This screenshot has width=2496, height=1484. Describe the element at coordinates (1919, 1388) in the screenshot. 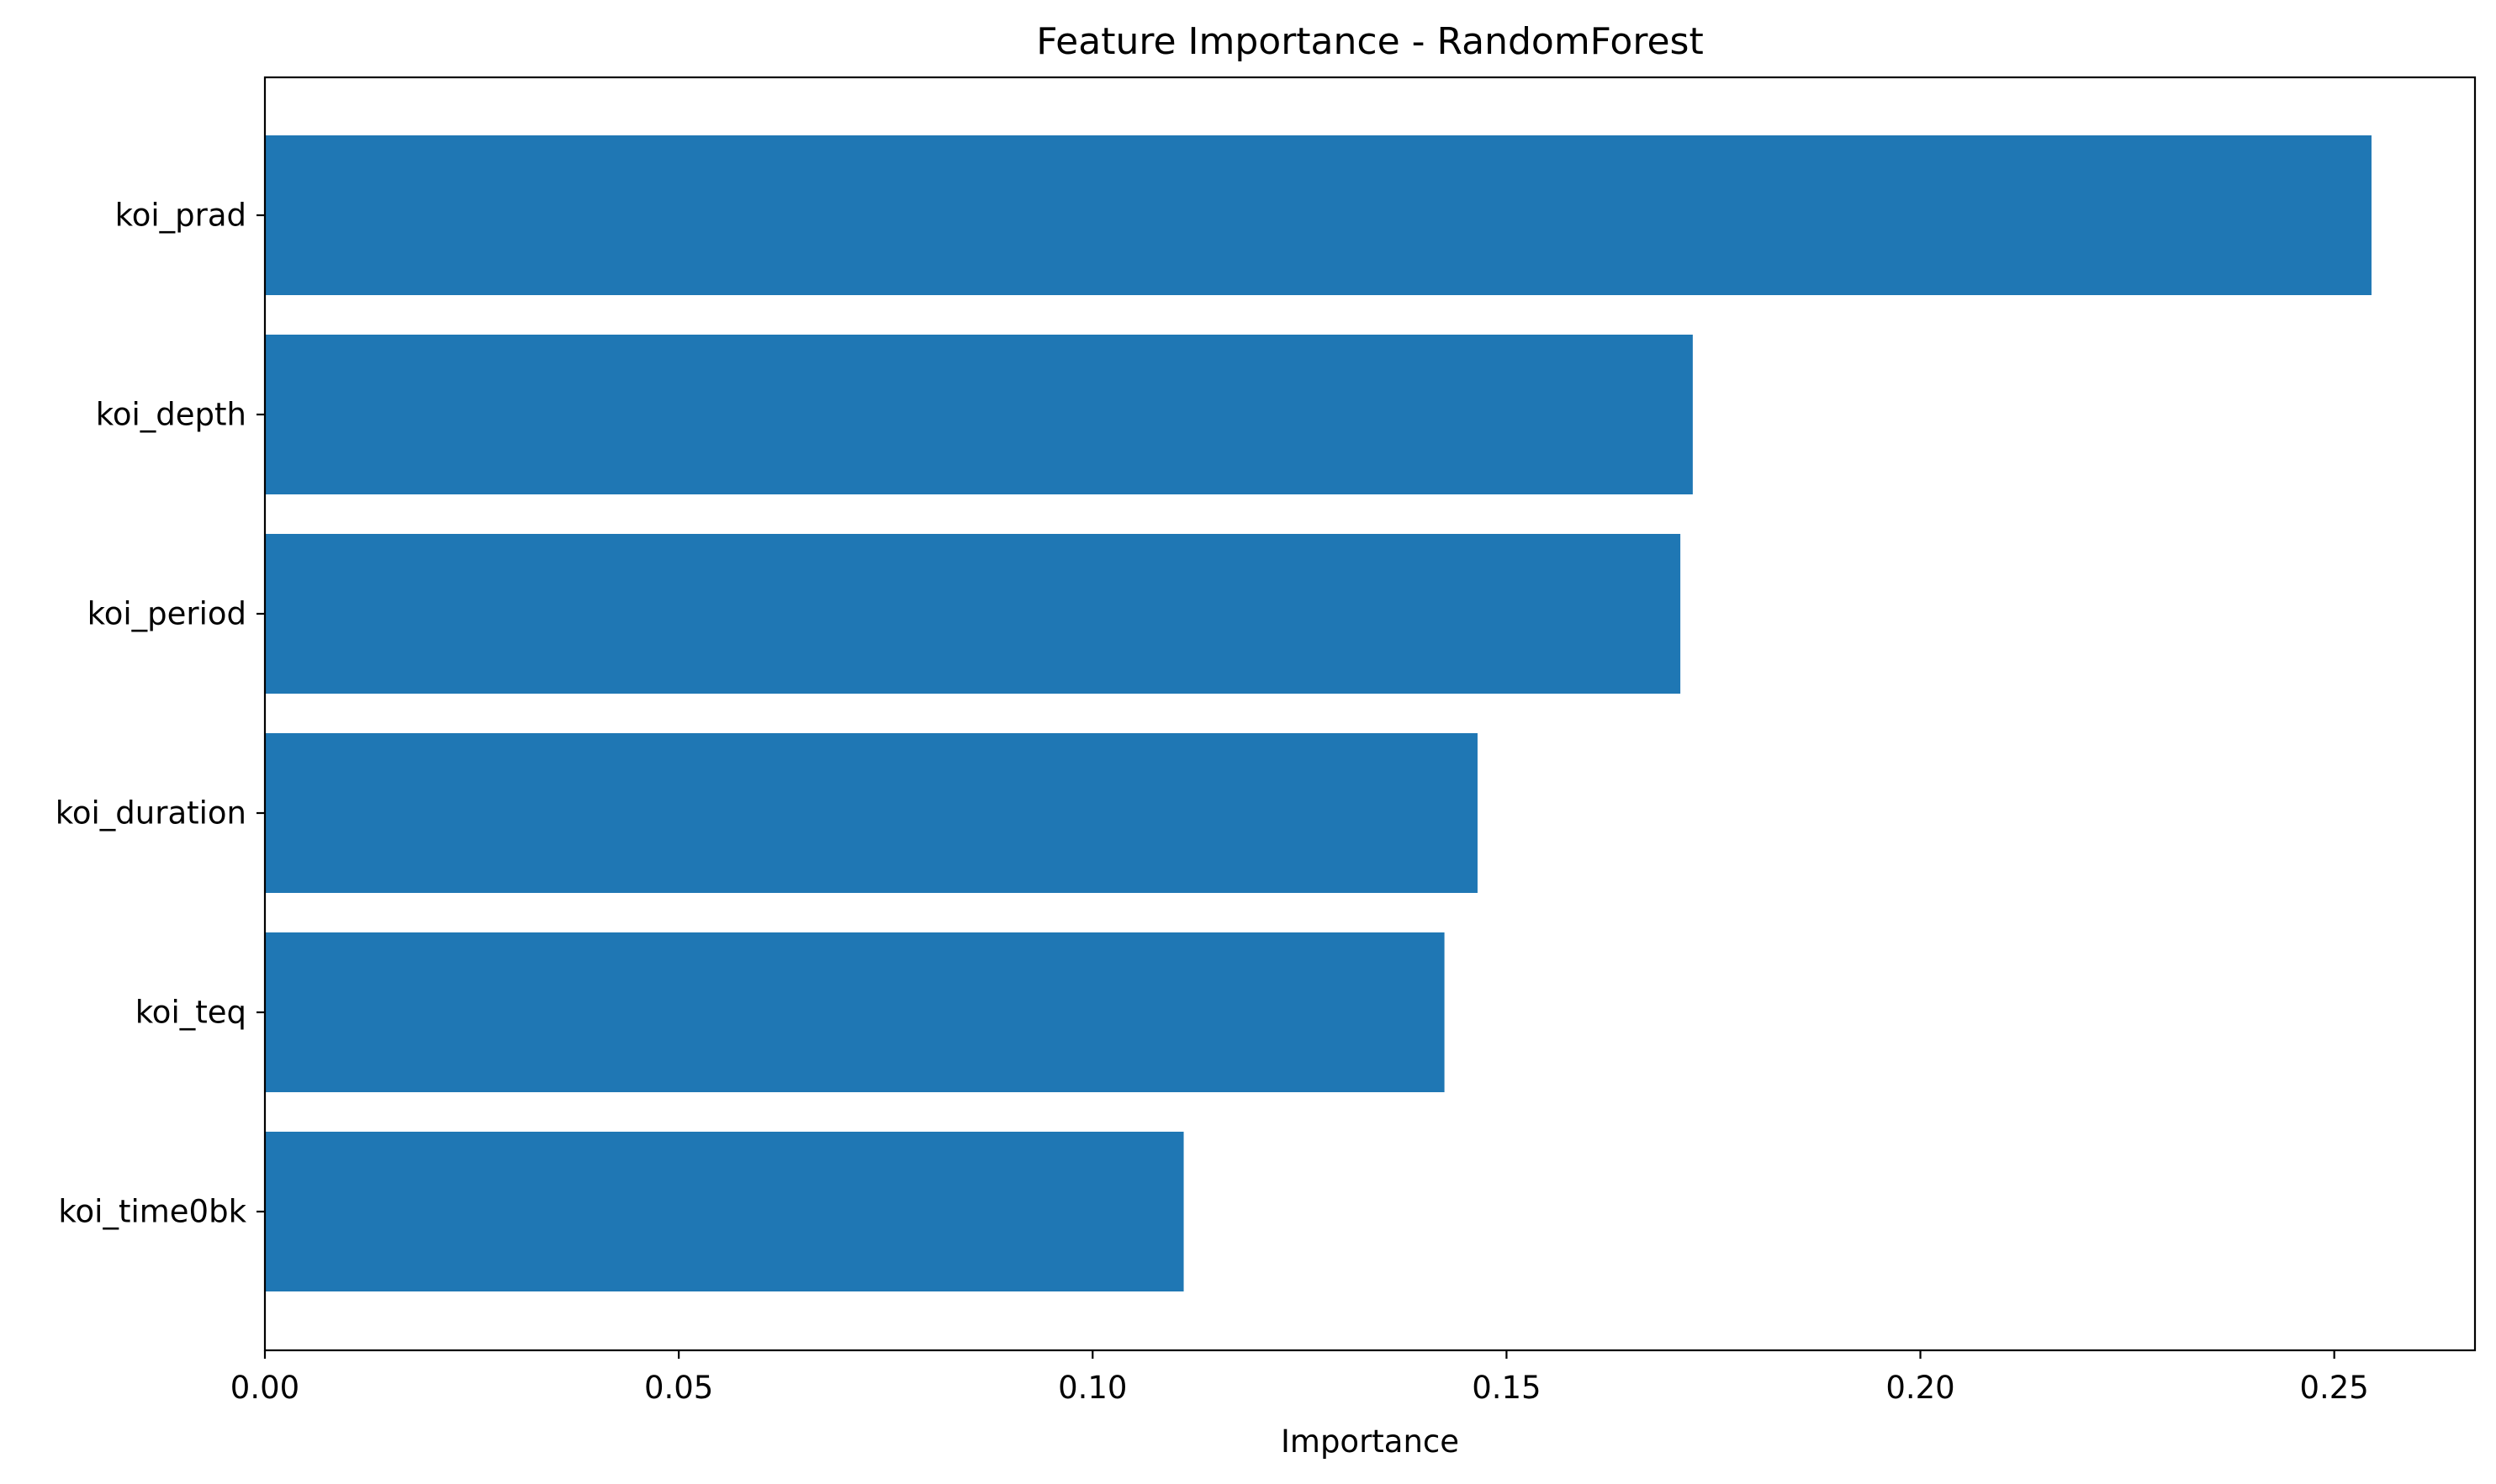

I see `x-tick-label: 0.20` at that location.